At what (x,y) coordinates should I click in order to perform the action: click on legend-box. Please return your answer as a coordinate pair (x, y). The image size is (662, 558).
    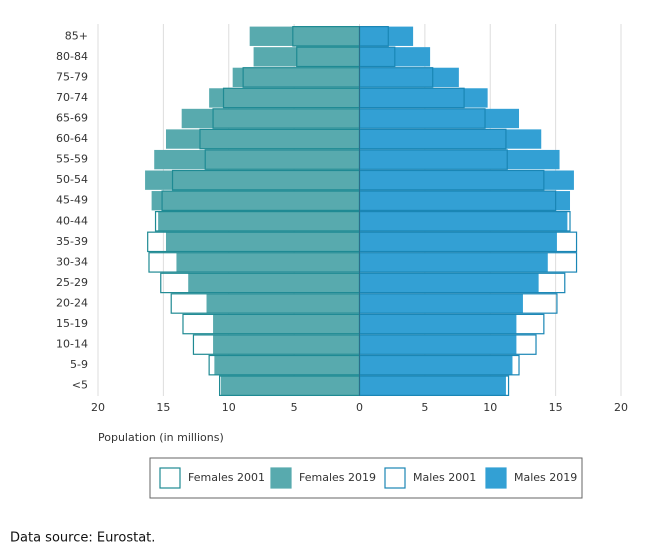
    Looking at the image, I should click on (366, 478).